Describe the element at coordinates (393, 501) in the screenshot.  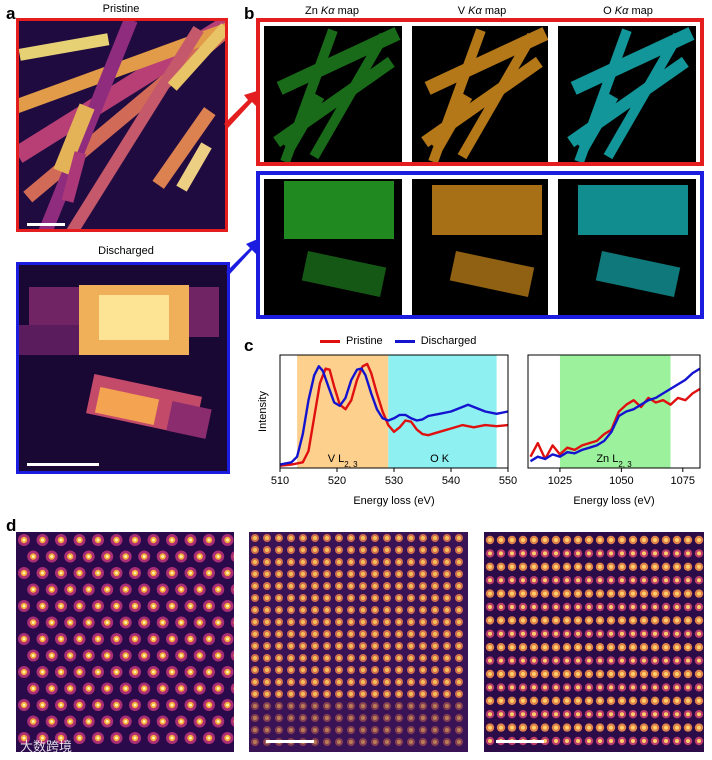
I see `x-axis-label-left: Energy loss (eV)` at that location.